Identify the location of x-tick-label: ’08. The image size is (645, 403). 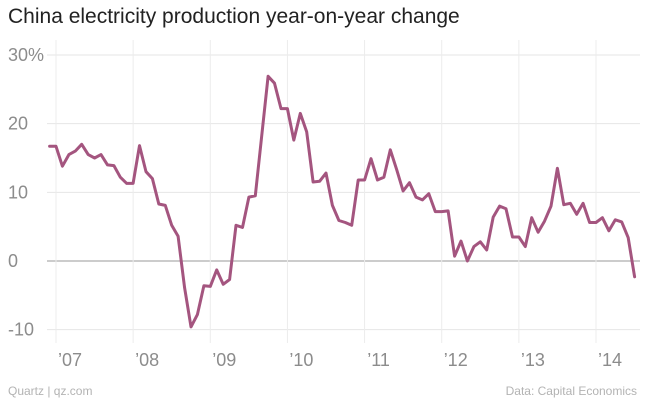
(147, 360).